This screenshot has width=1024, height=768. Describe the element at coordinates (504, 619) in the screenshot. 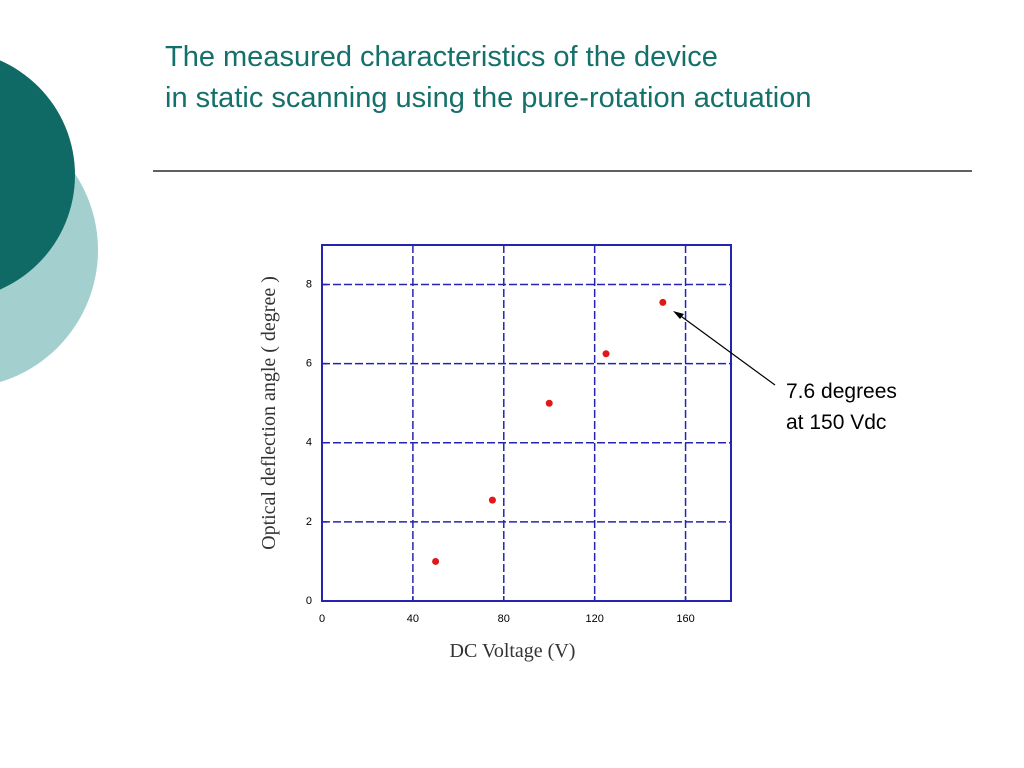

I see `x-tick-label: 80` at that location.